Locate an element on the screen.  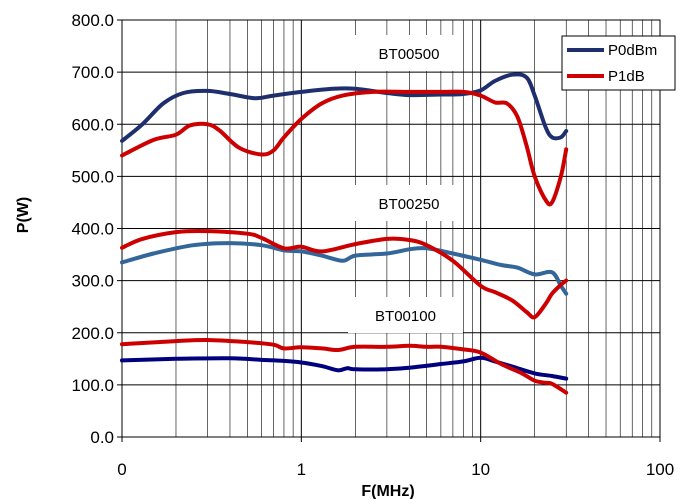
x-axis-ticks: 0 1 10 100 is located at coordinates (395, 458).